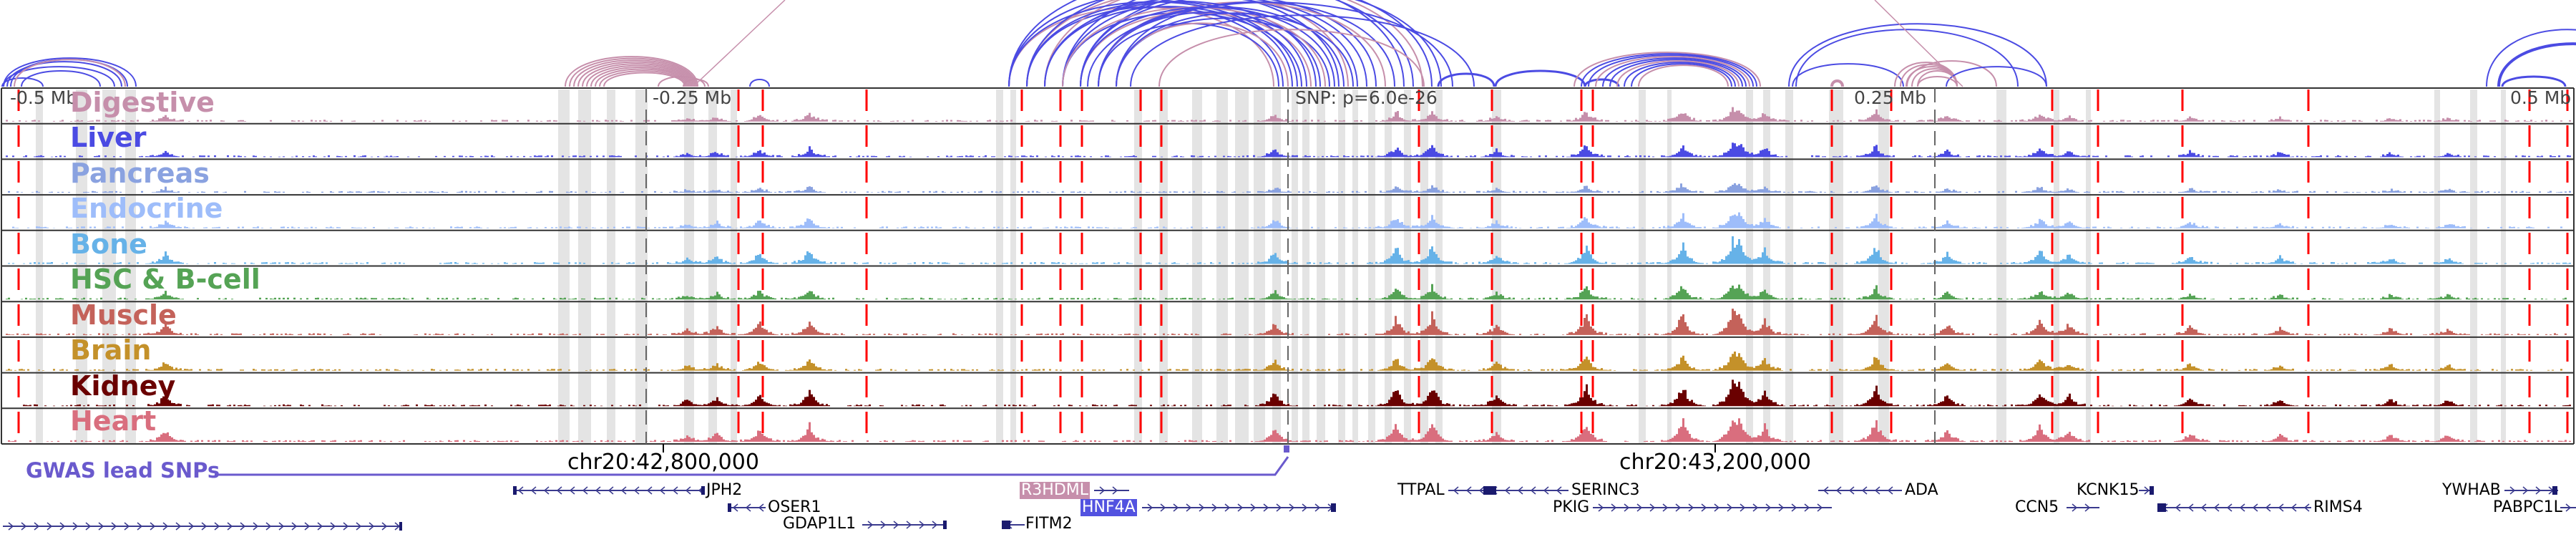 The width and height of the screenshot is (2576, 537). Describe the element at coordinates (2527, 507) in the screenshot. I see `gene-pabpc1l: PABPC1L` at that location.